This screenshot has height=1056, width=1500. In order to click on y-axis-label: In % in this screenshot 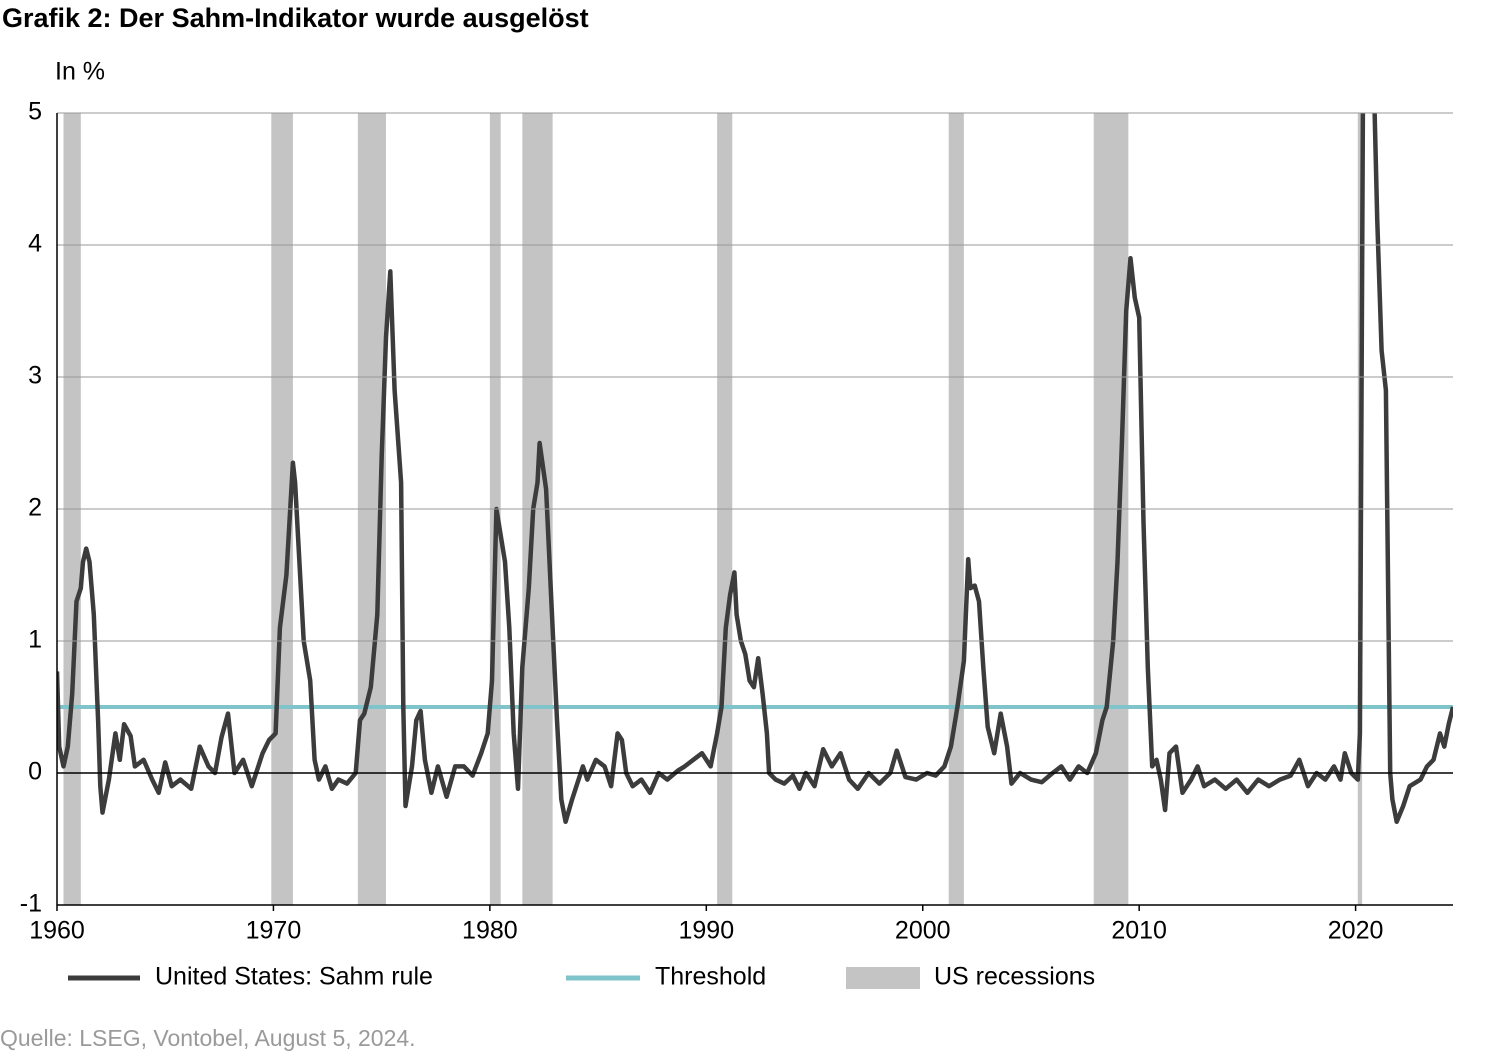, I will do `click(80, 72)`.